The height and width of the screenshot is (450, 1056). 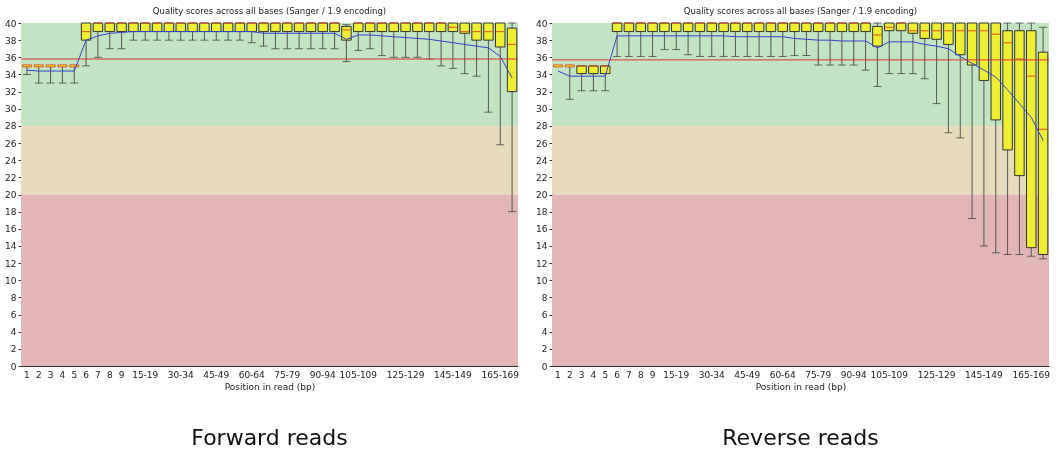 What do you see at coordinates (800, 437) in the screenshot?
I see `text: Reverse reads` at bounding box center [800, 437].